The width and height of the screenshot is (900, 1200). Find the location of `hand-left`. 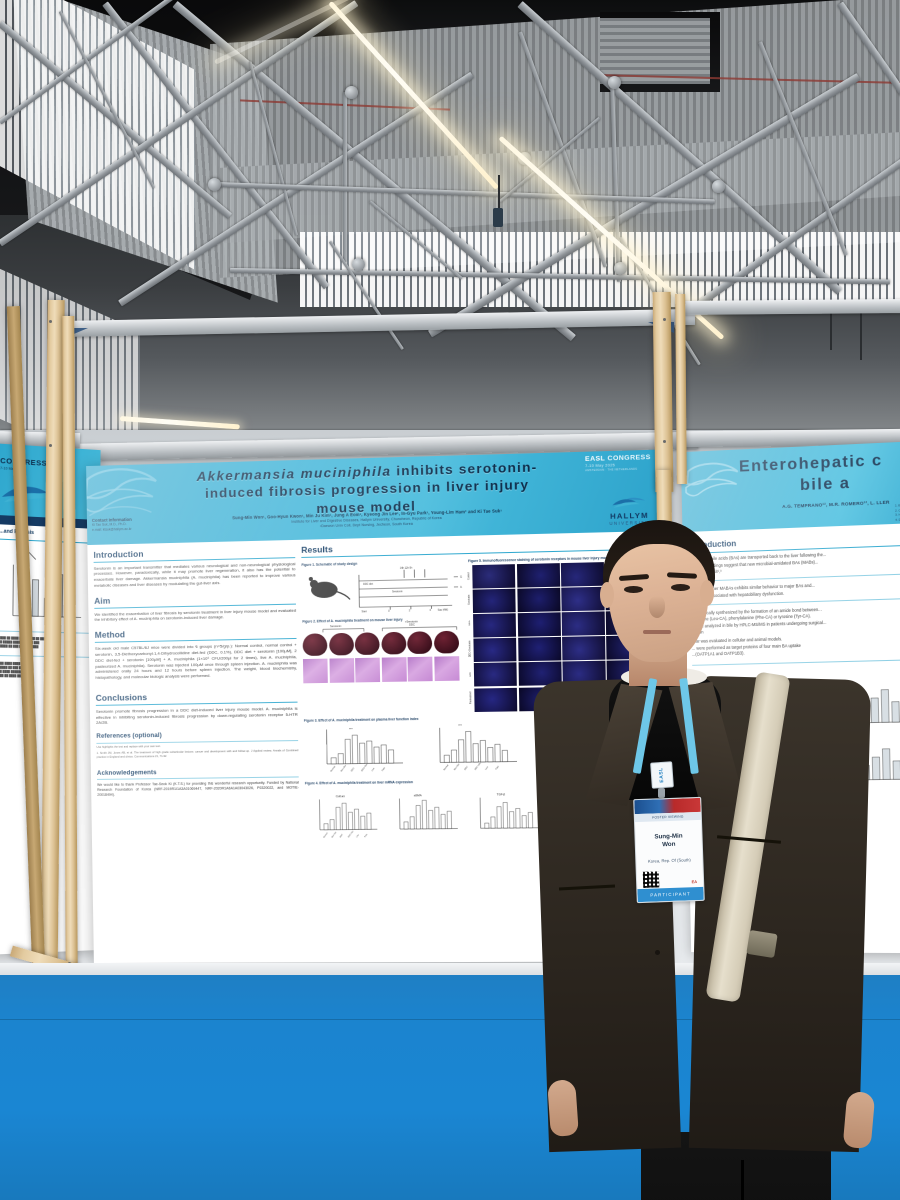

hand-left is located at coordinates (563, 1108).